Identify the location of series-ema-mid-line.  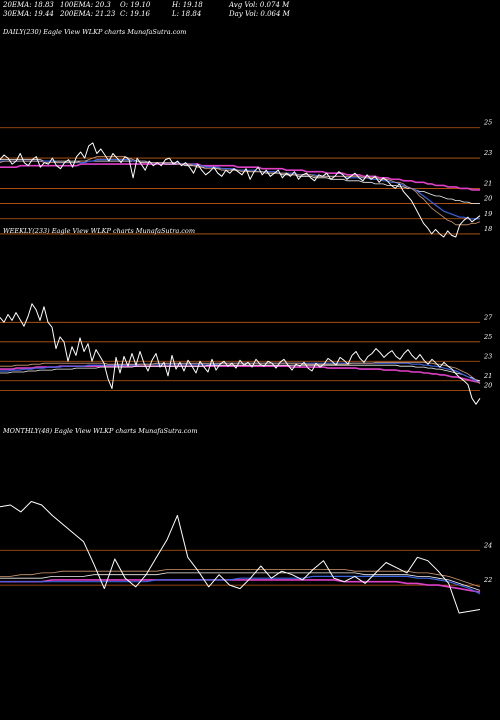
(240, 585).